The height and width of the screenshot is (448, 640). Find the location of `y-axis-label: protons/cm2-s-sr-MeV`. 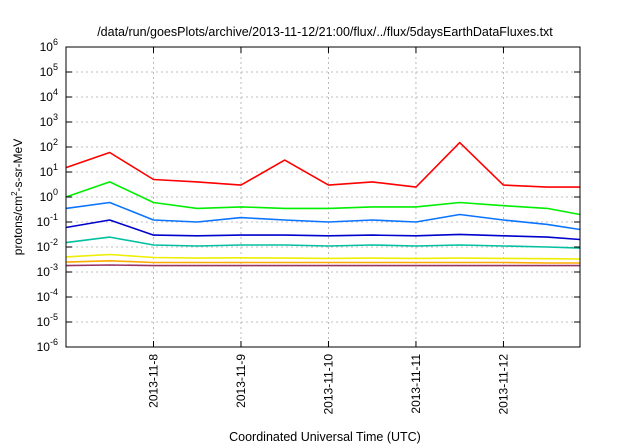

y-axis-label: protons/cm2-s-sr-MeV is located at coordinates (17, 197).